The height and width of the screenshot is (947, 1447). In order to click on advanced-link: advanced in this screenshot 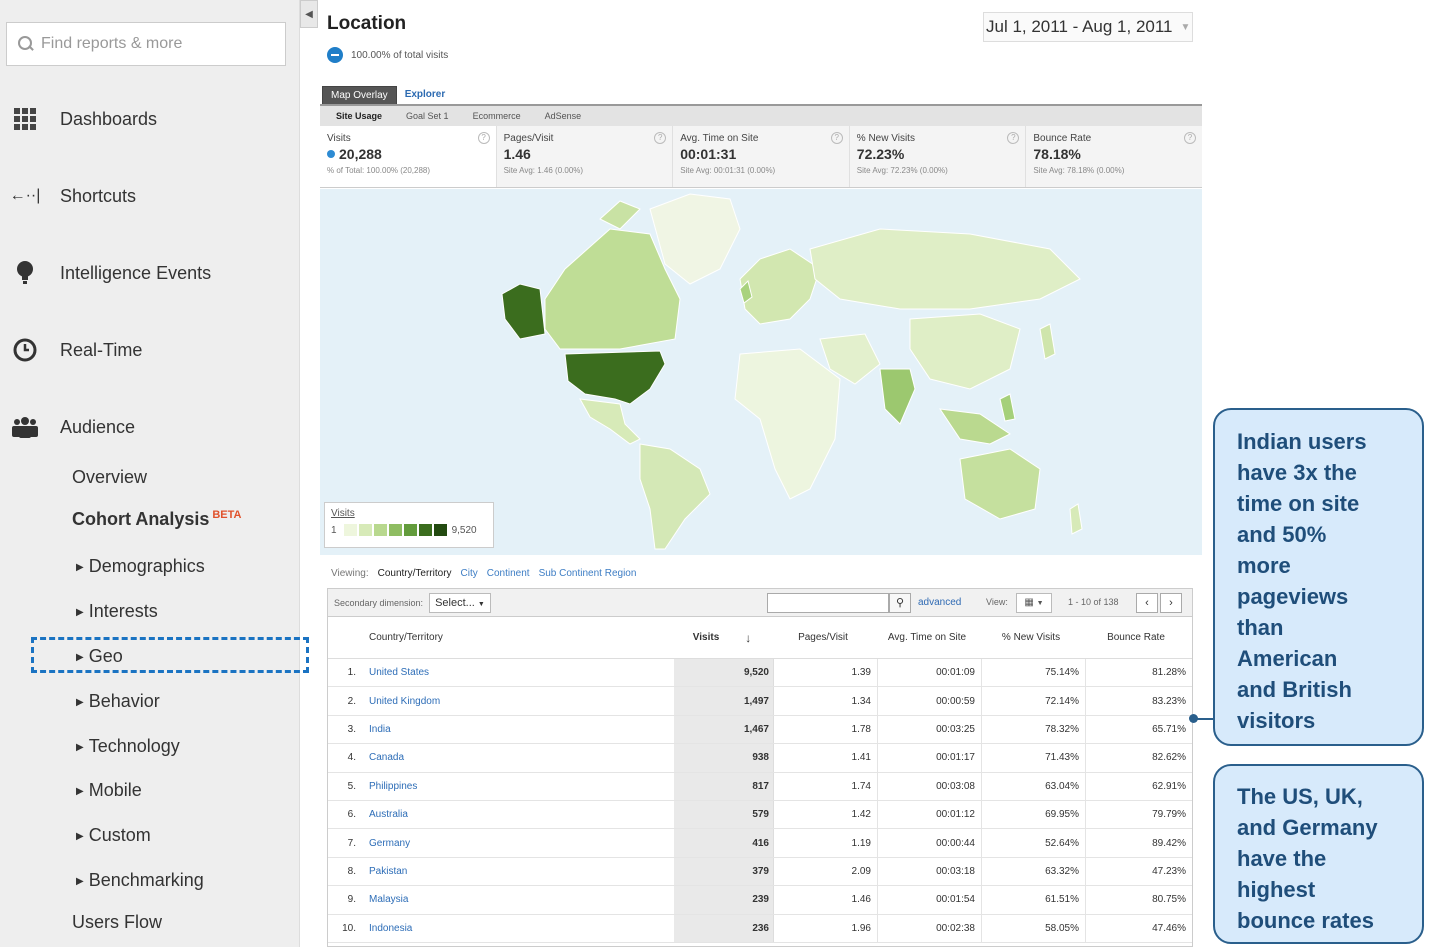, I will do `click(940, 602)`.